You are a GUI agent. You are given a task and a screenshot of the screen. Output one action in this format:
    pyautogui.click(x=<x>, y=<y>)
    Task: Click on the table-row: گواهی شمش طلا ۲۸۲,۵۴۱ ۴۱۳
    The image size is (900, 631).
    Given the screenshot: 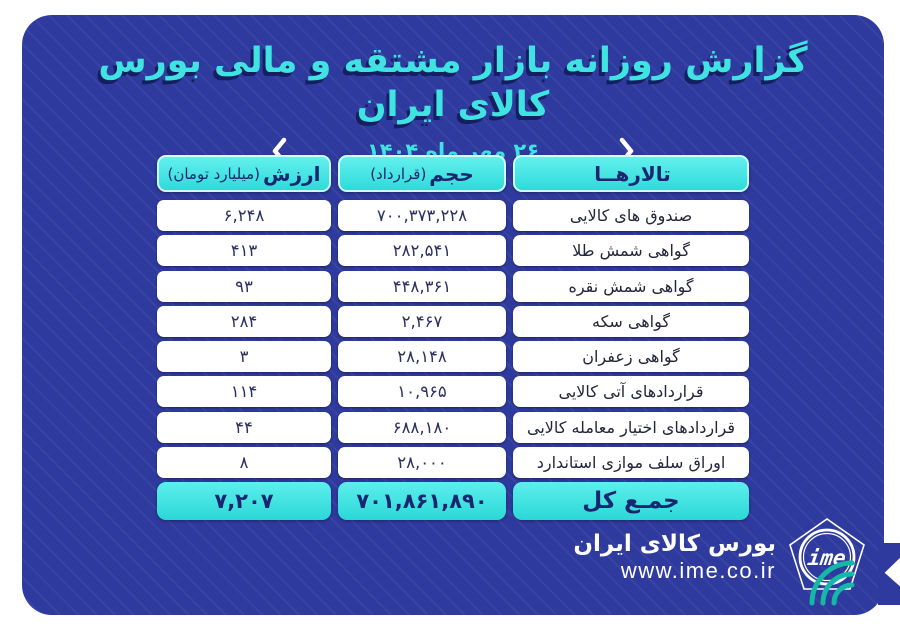 What is the action you would take?
    pyautogui.click(x=453, y=251)
    